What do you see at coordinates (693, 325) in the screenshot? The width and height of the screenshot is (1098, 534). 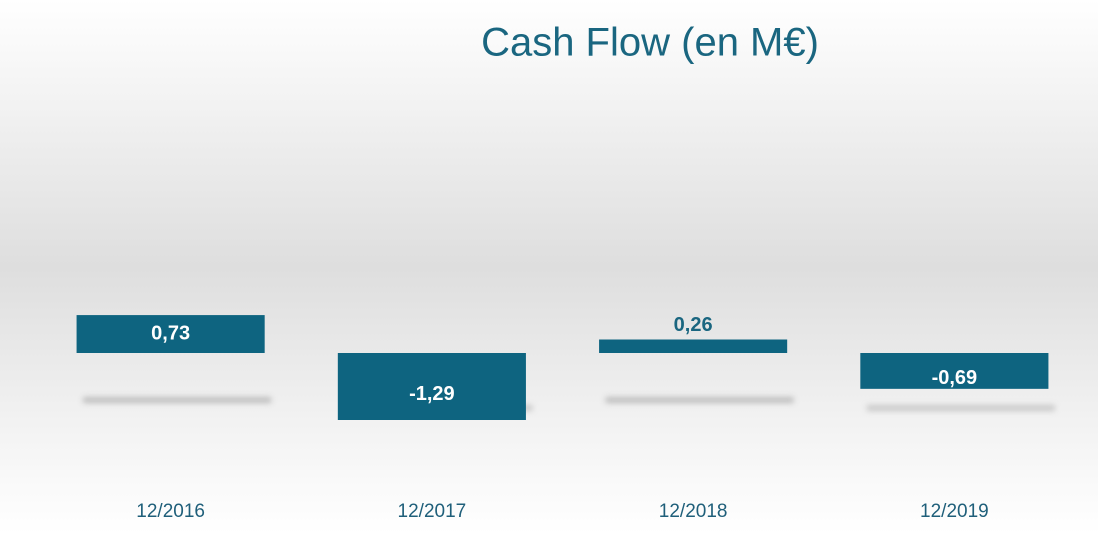 I see `data-label: 0,26` at bounding box center [693, 325].